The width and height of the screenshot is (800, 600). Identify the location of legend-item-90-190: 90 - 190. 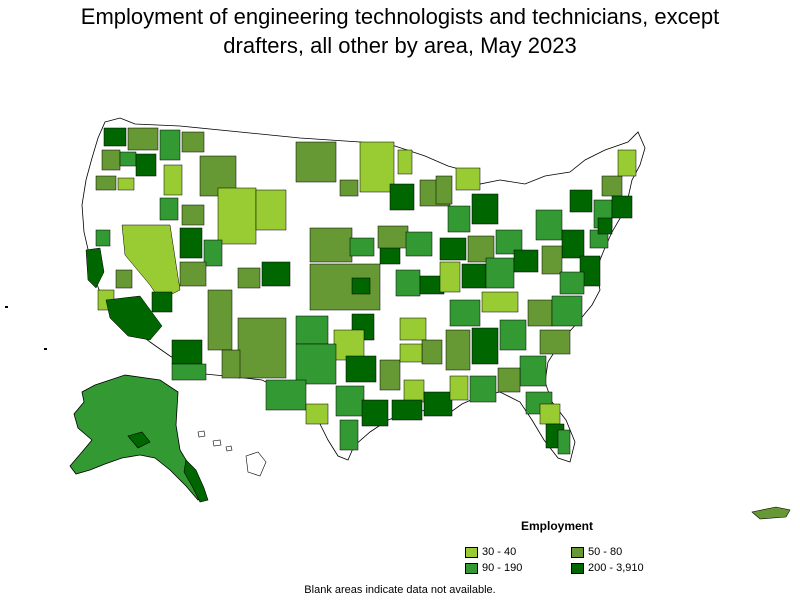
(493, 568).